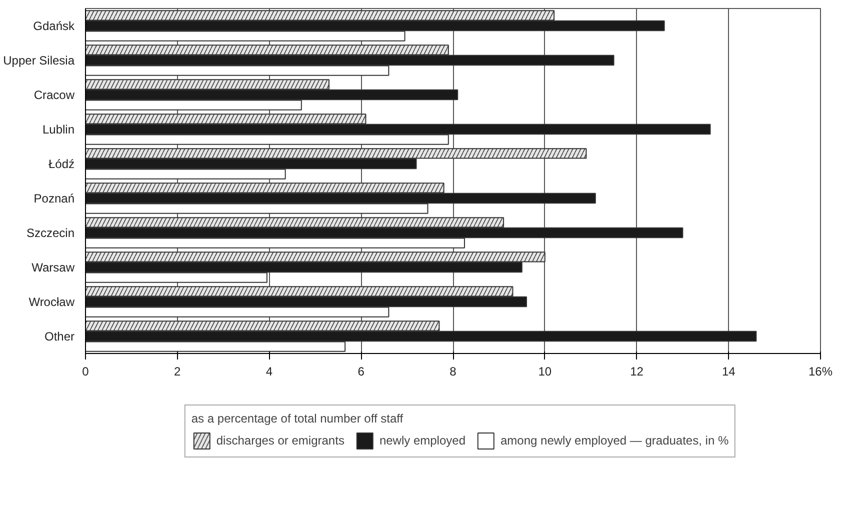 The height and width of the screenshot is (507, 863). What do you see at coordinates (58, 129) in the screenshot?
I see `y-tick-label: Lublin` at bounding box center [58, 129].